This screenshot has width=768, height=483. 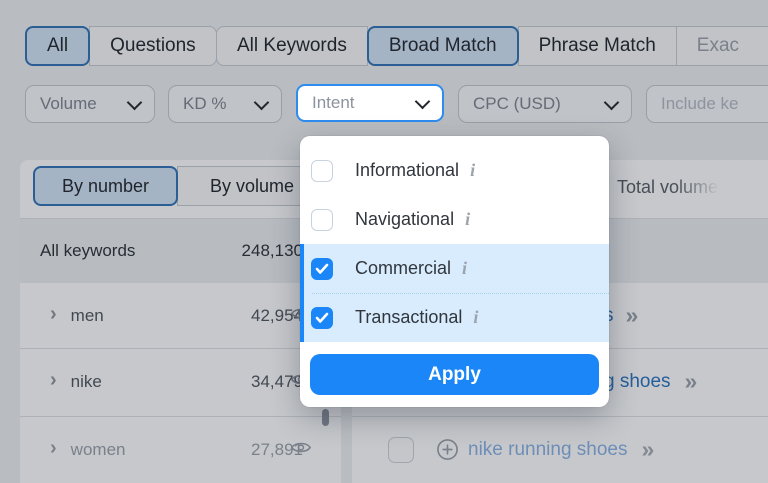 I want to click on group-row-count: 34,479, so click(x=277, y=381).